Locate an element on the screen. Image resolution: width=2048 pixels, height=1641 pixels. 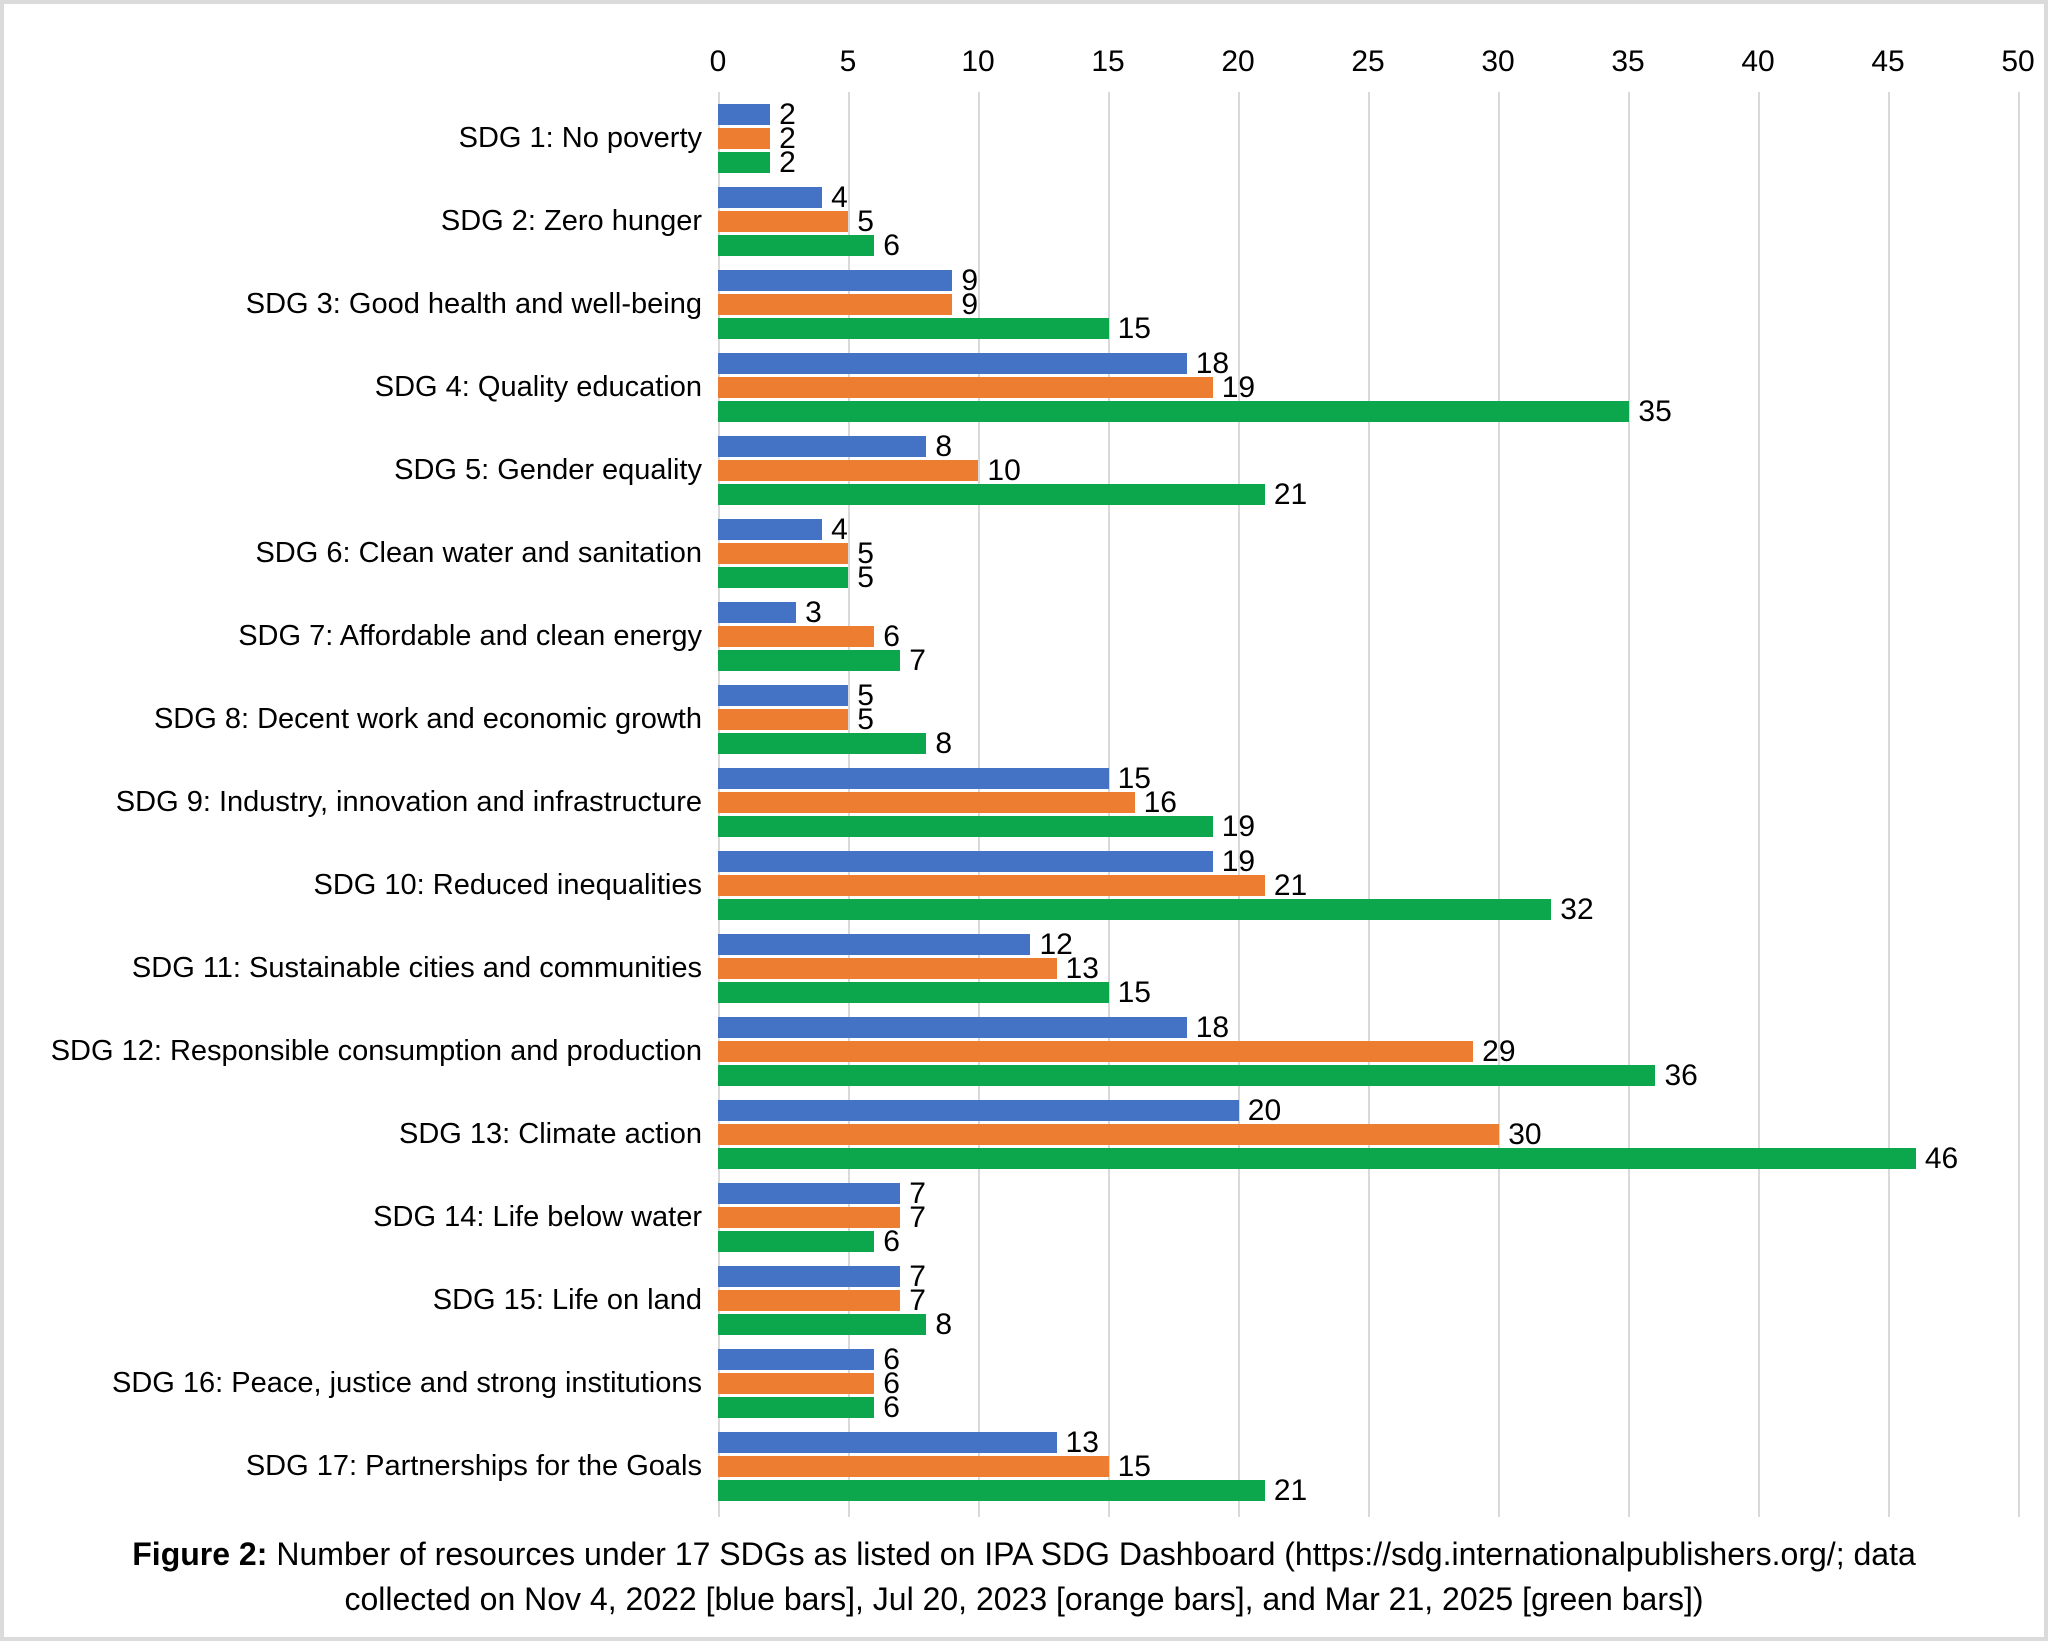
bar-row: 36 is located at coordinates (1369, 1075).